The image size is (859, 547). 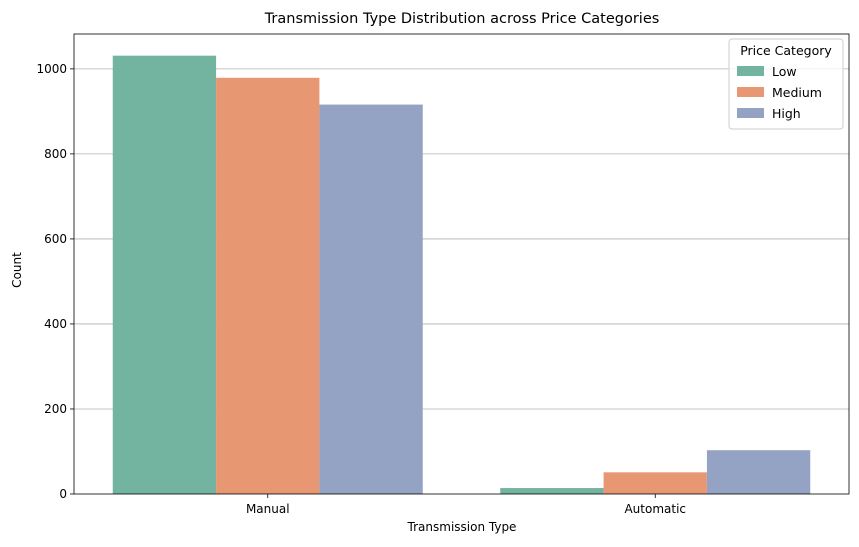 I want to click on bar-automatic-medium, so click(x=655, y=483).